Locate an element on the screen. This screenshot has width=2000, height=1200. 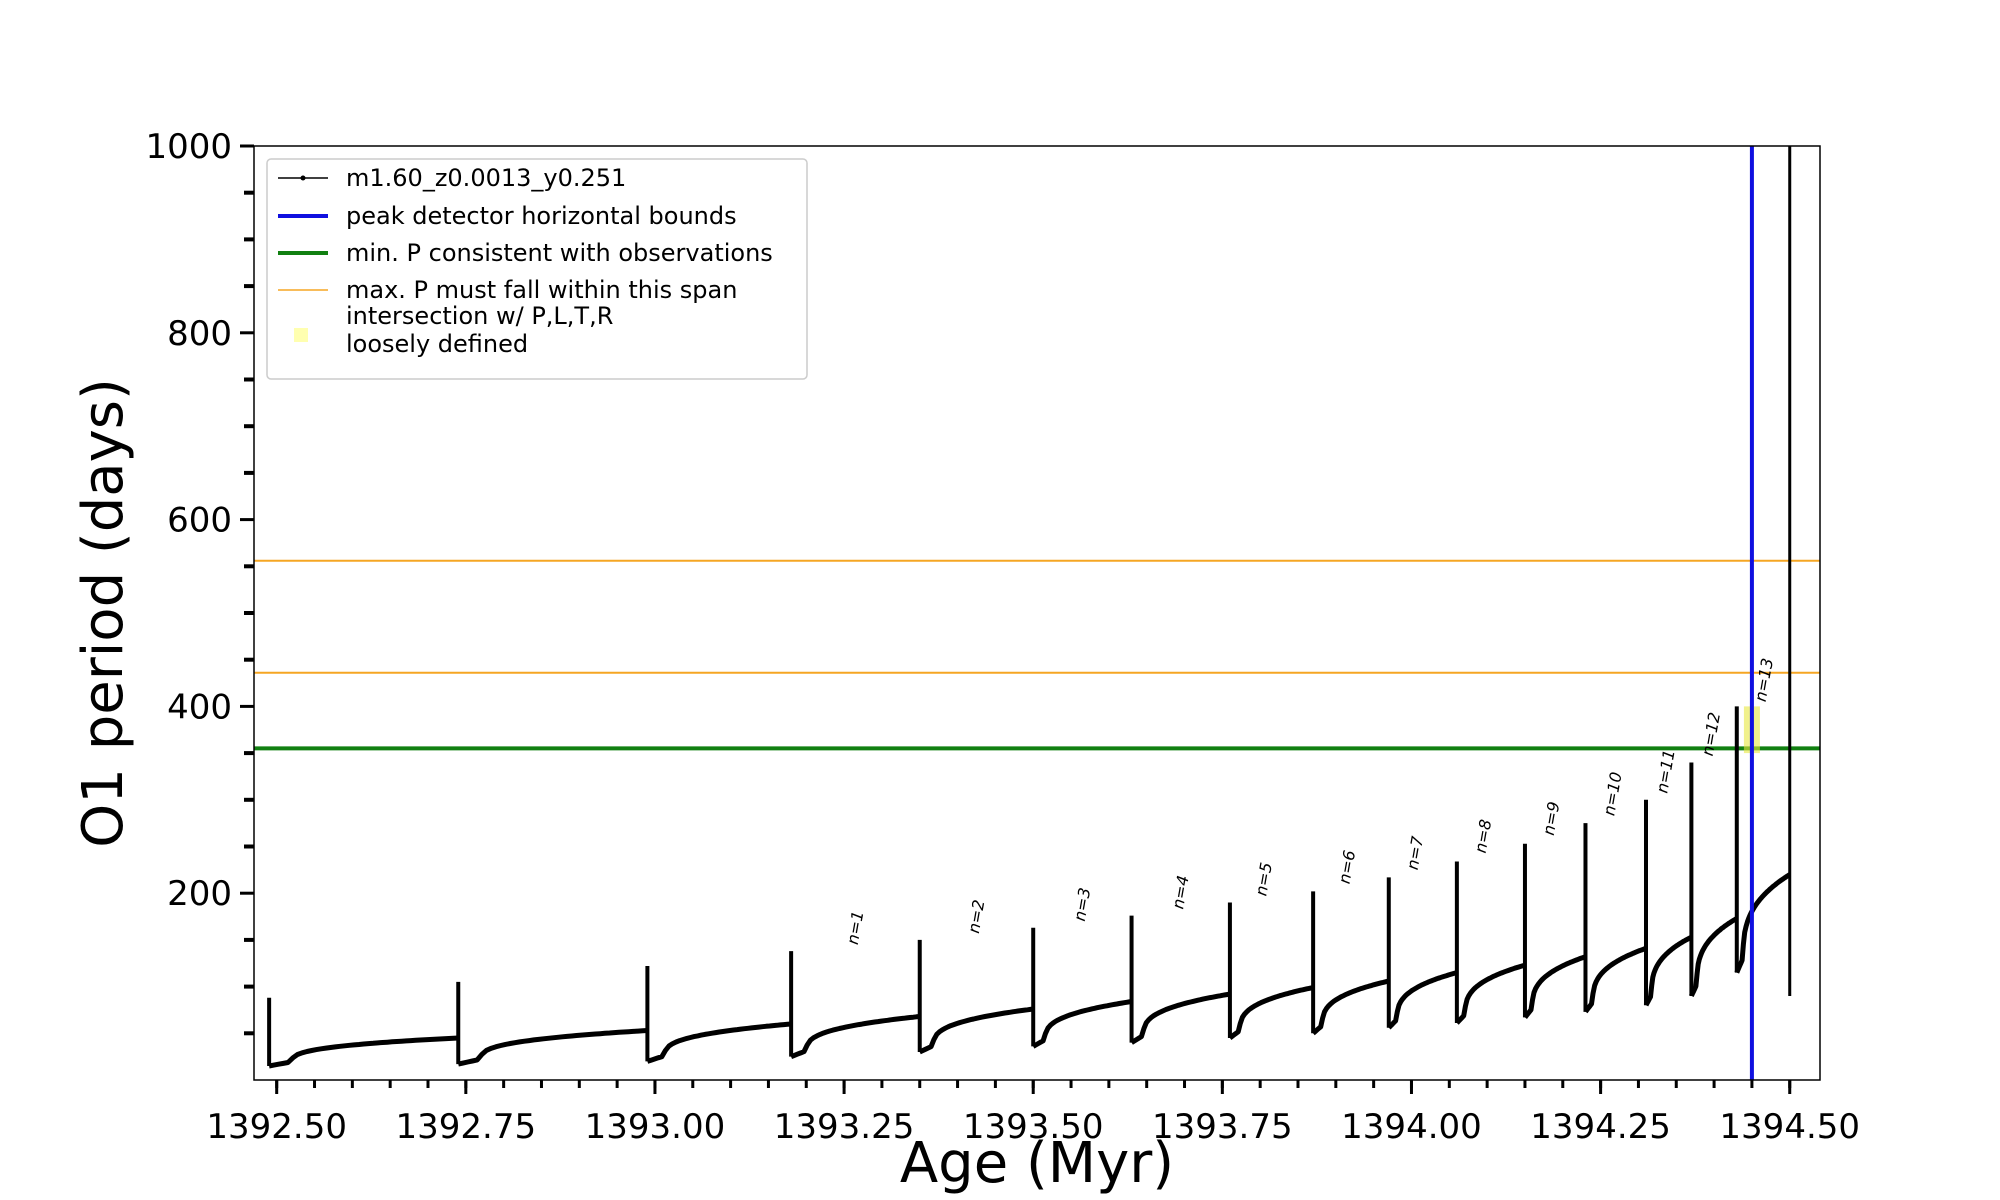
y-tick-label: 200 is located at coordinates (199, 894).